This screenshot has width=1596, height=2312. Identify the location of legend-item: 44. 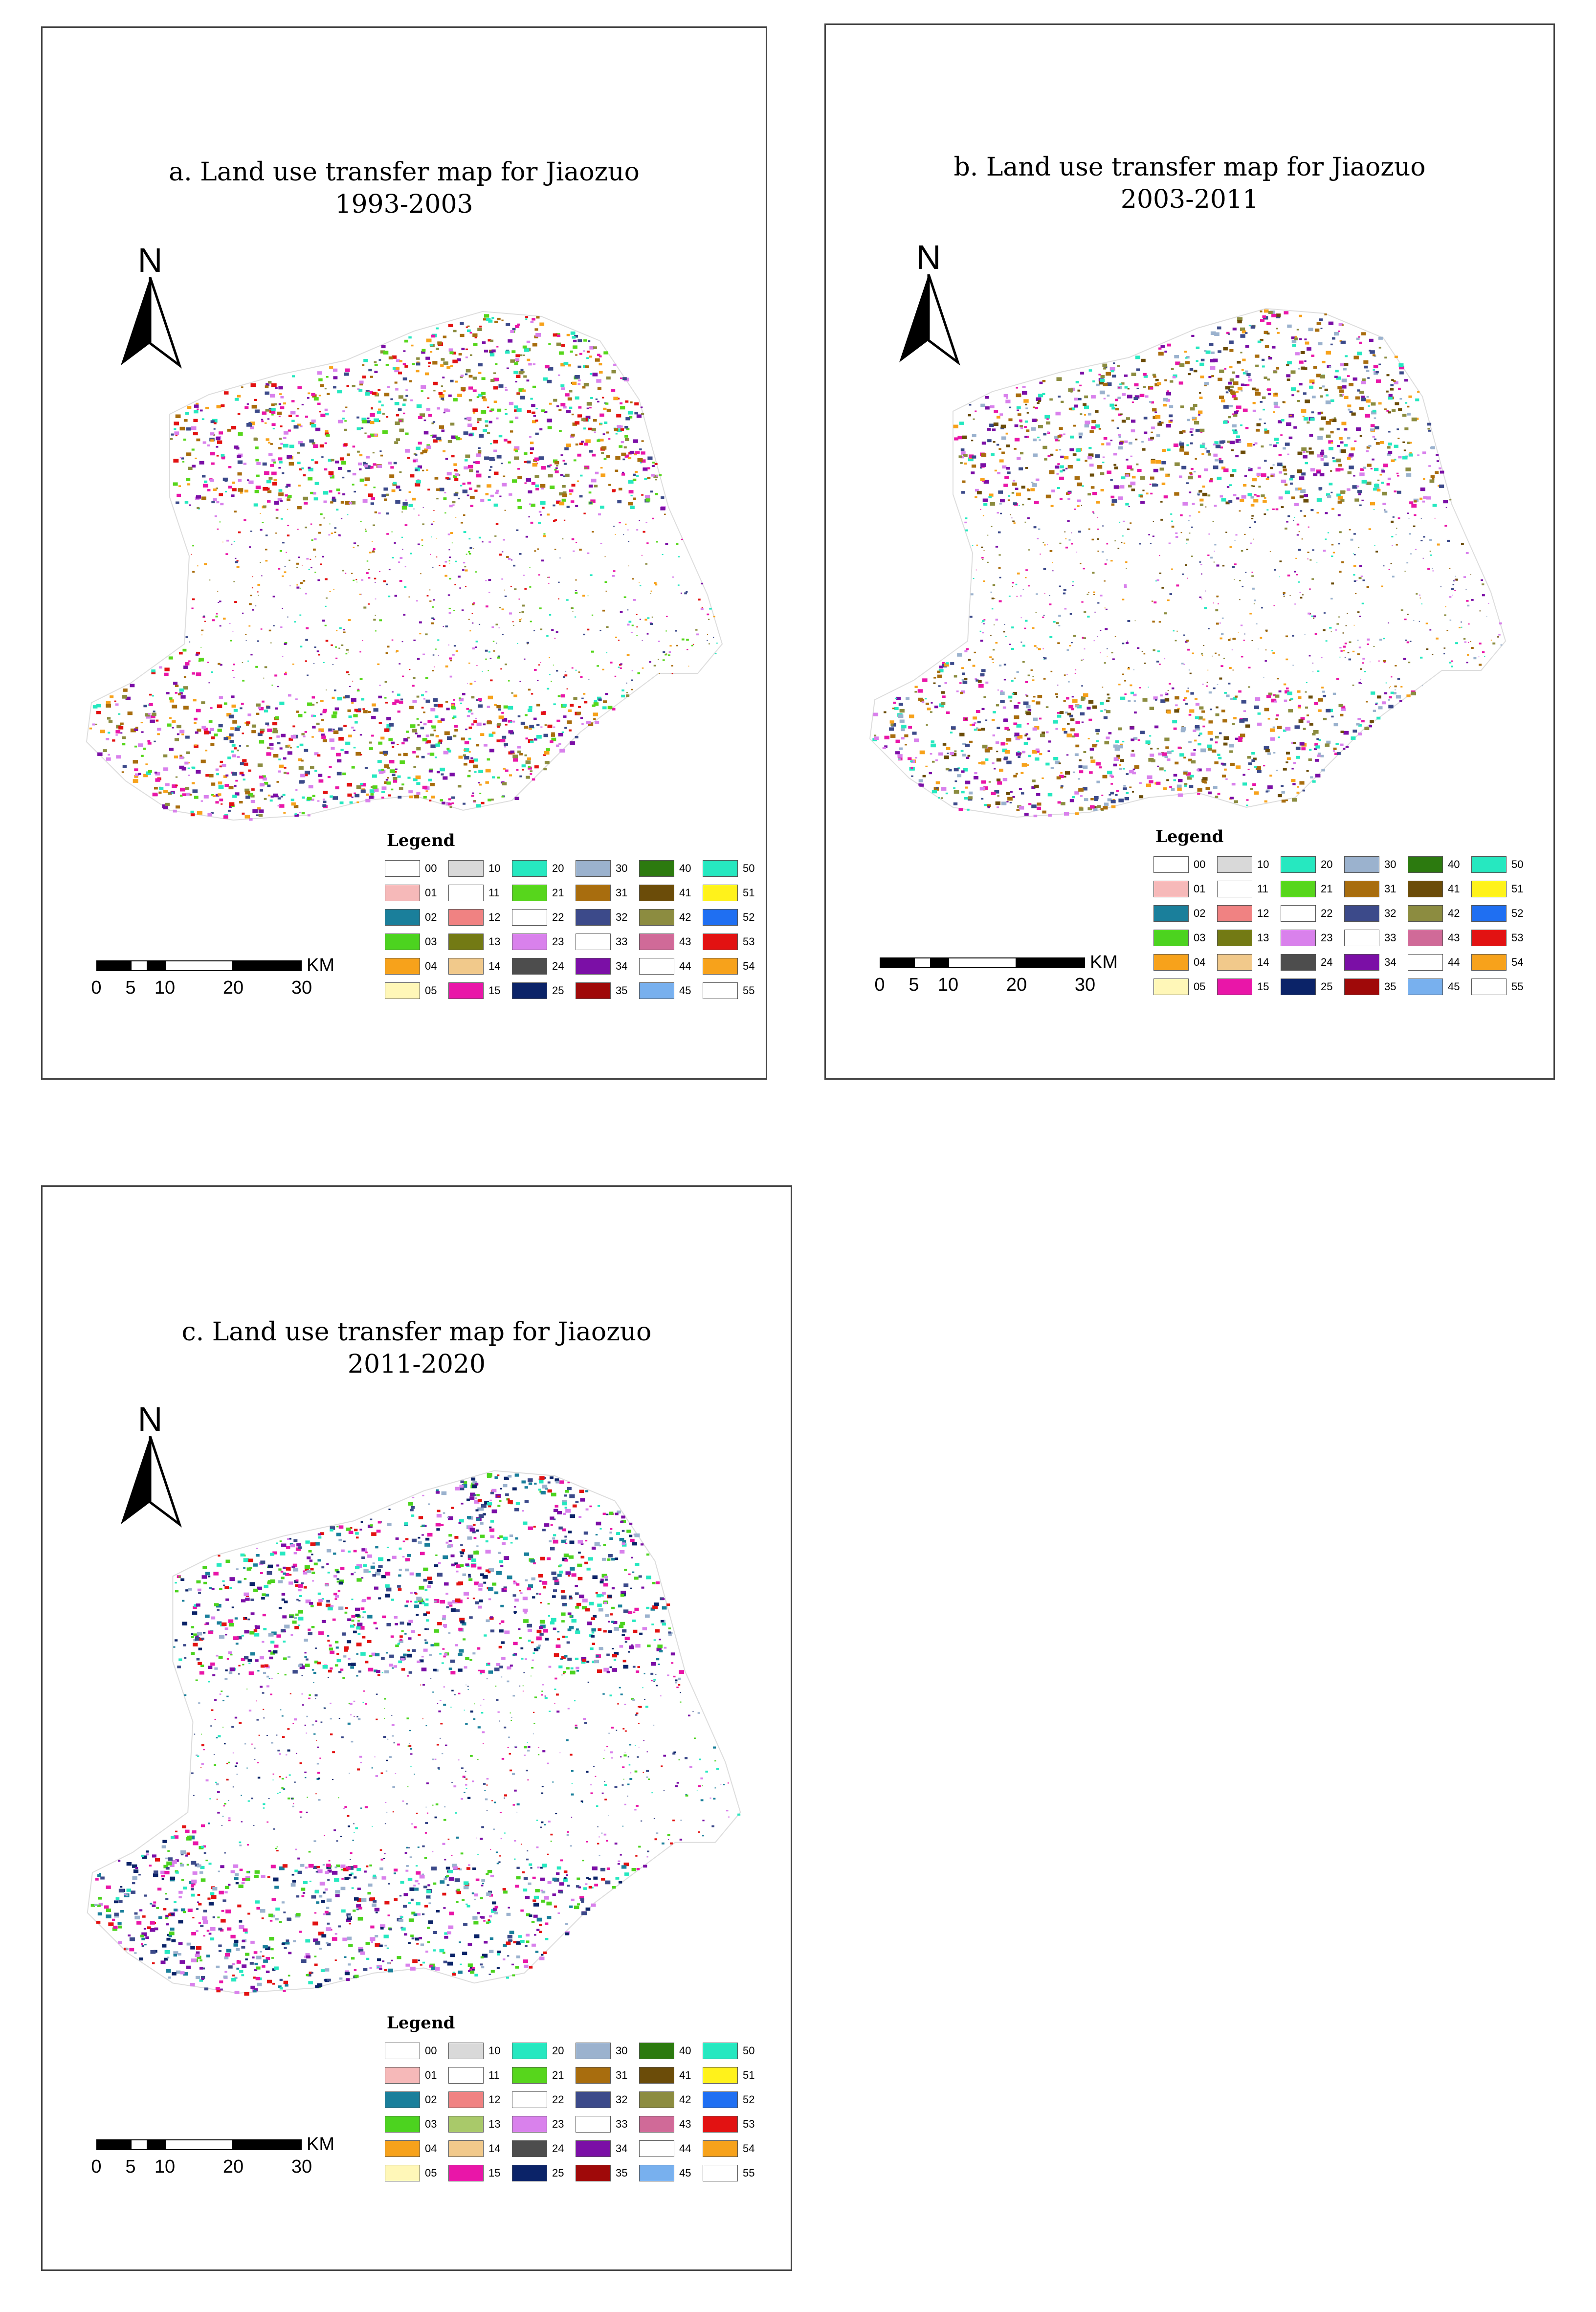
(1439, 962).